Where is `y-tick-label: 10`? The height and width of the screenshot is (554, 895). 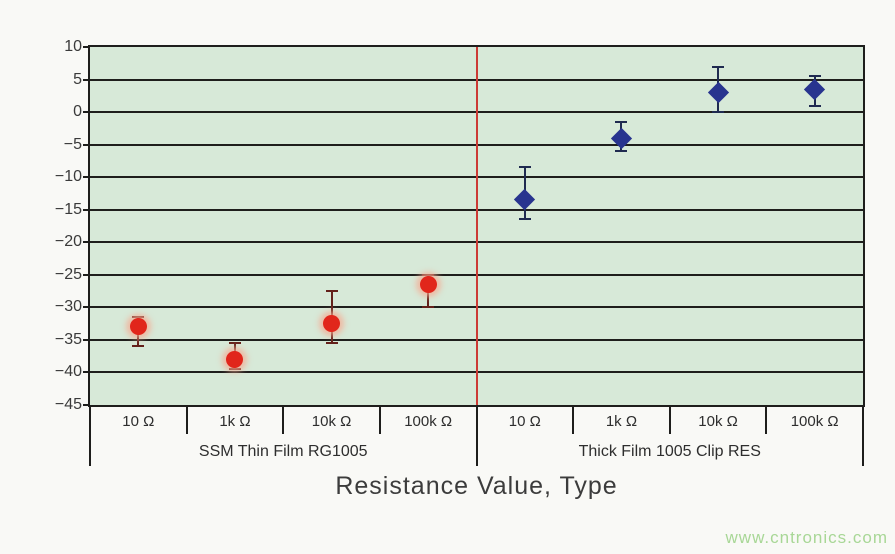
y-tick-label: 10 is located at coordinates (73, 46).